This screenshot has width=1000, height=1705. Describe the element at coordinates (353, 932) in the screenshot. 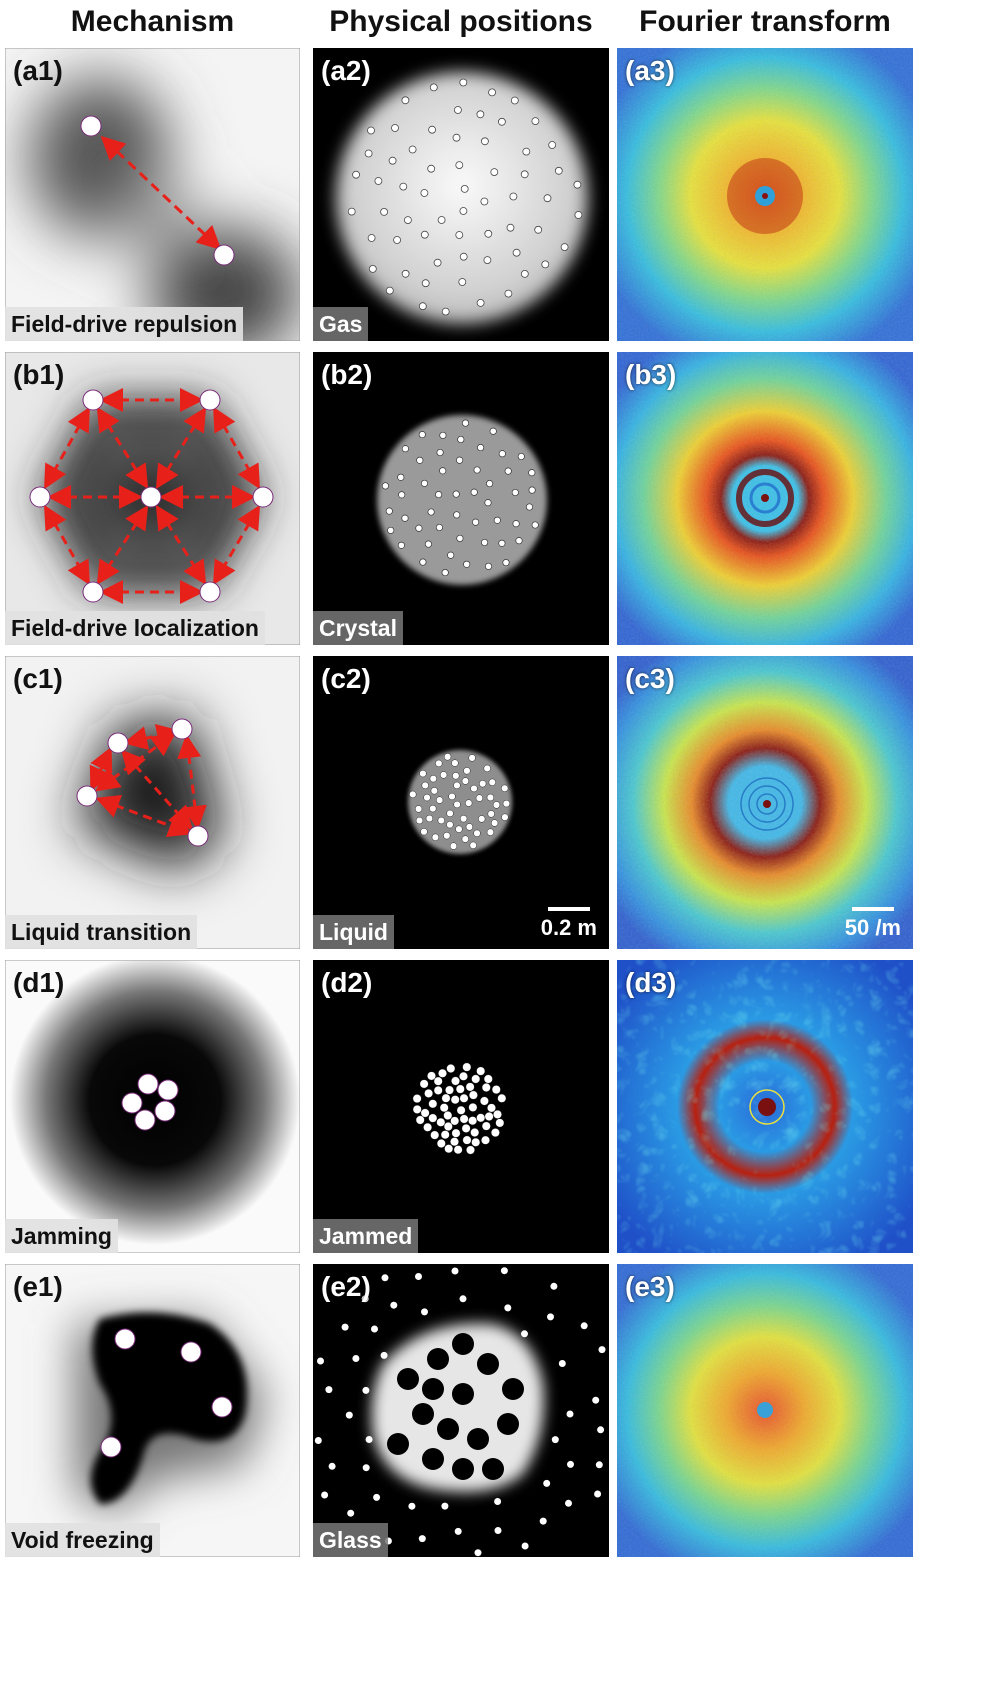

I see `phase-caption: Liquid` at that location.